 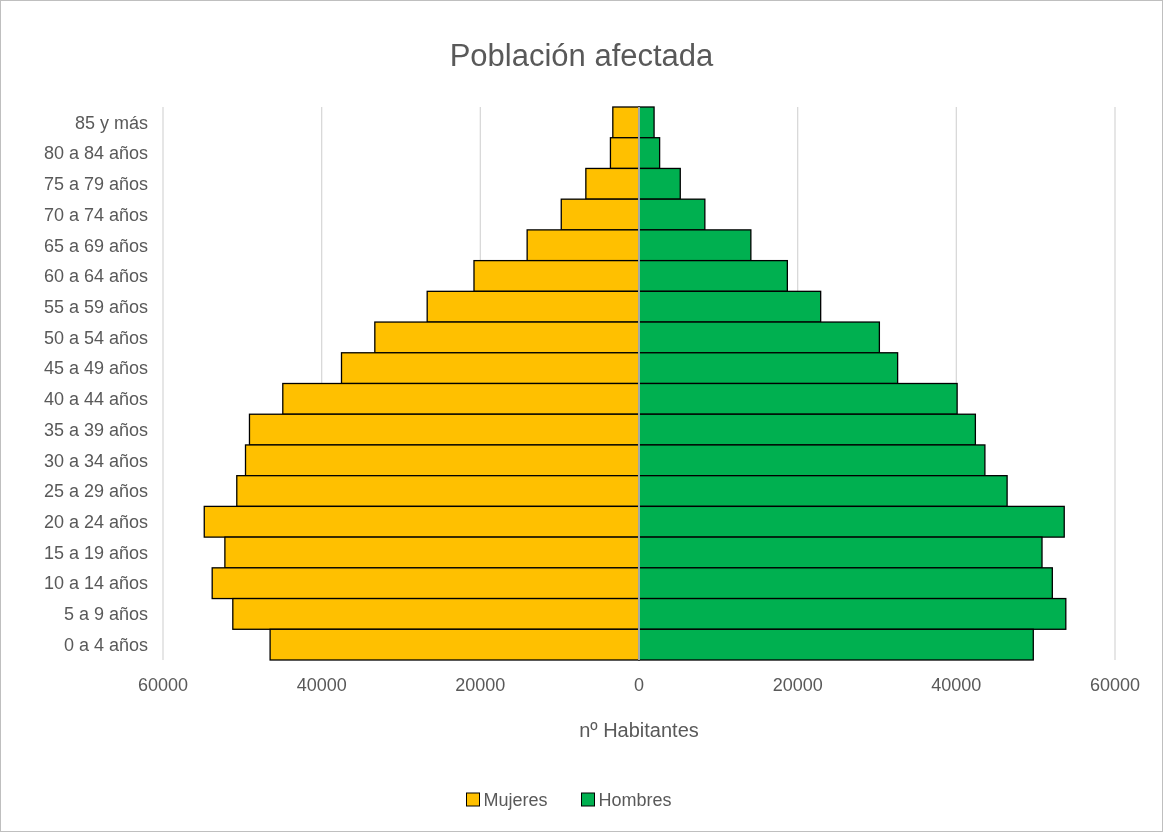 I want to click on y-tick-label: 55 a 59 años, so click(x=95, y=306).